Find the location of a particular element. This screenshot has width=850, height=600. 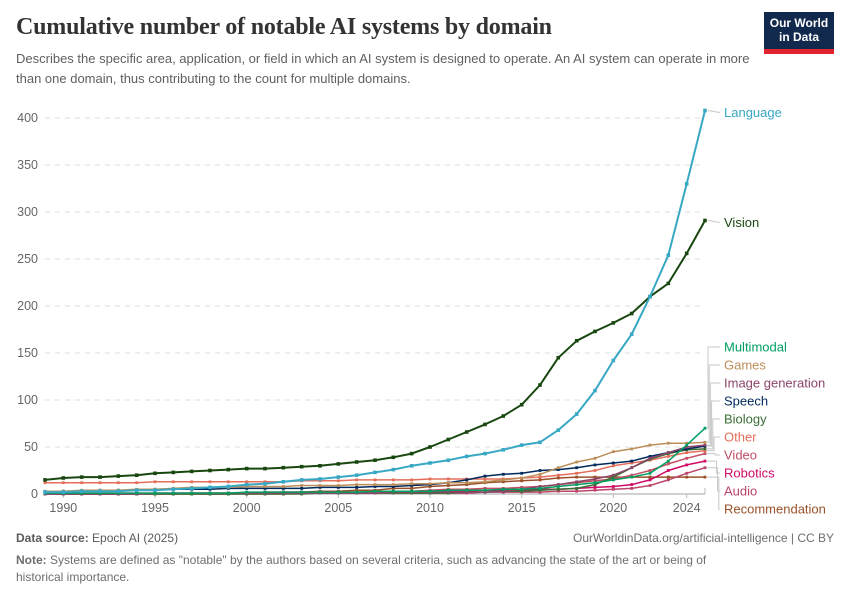

marker-image-generation-2018 is located at coordinates (577, 482).